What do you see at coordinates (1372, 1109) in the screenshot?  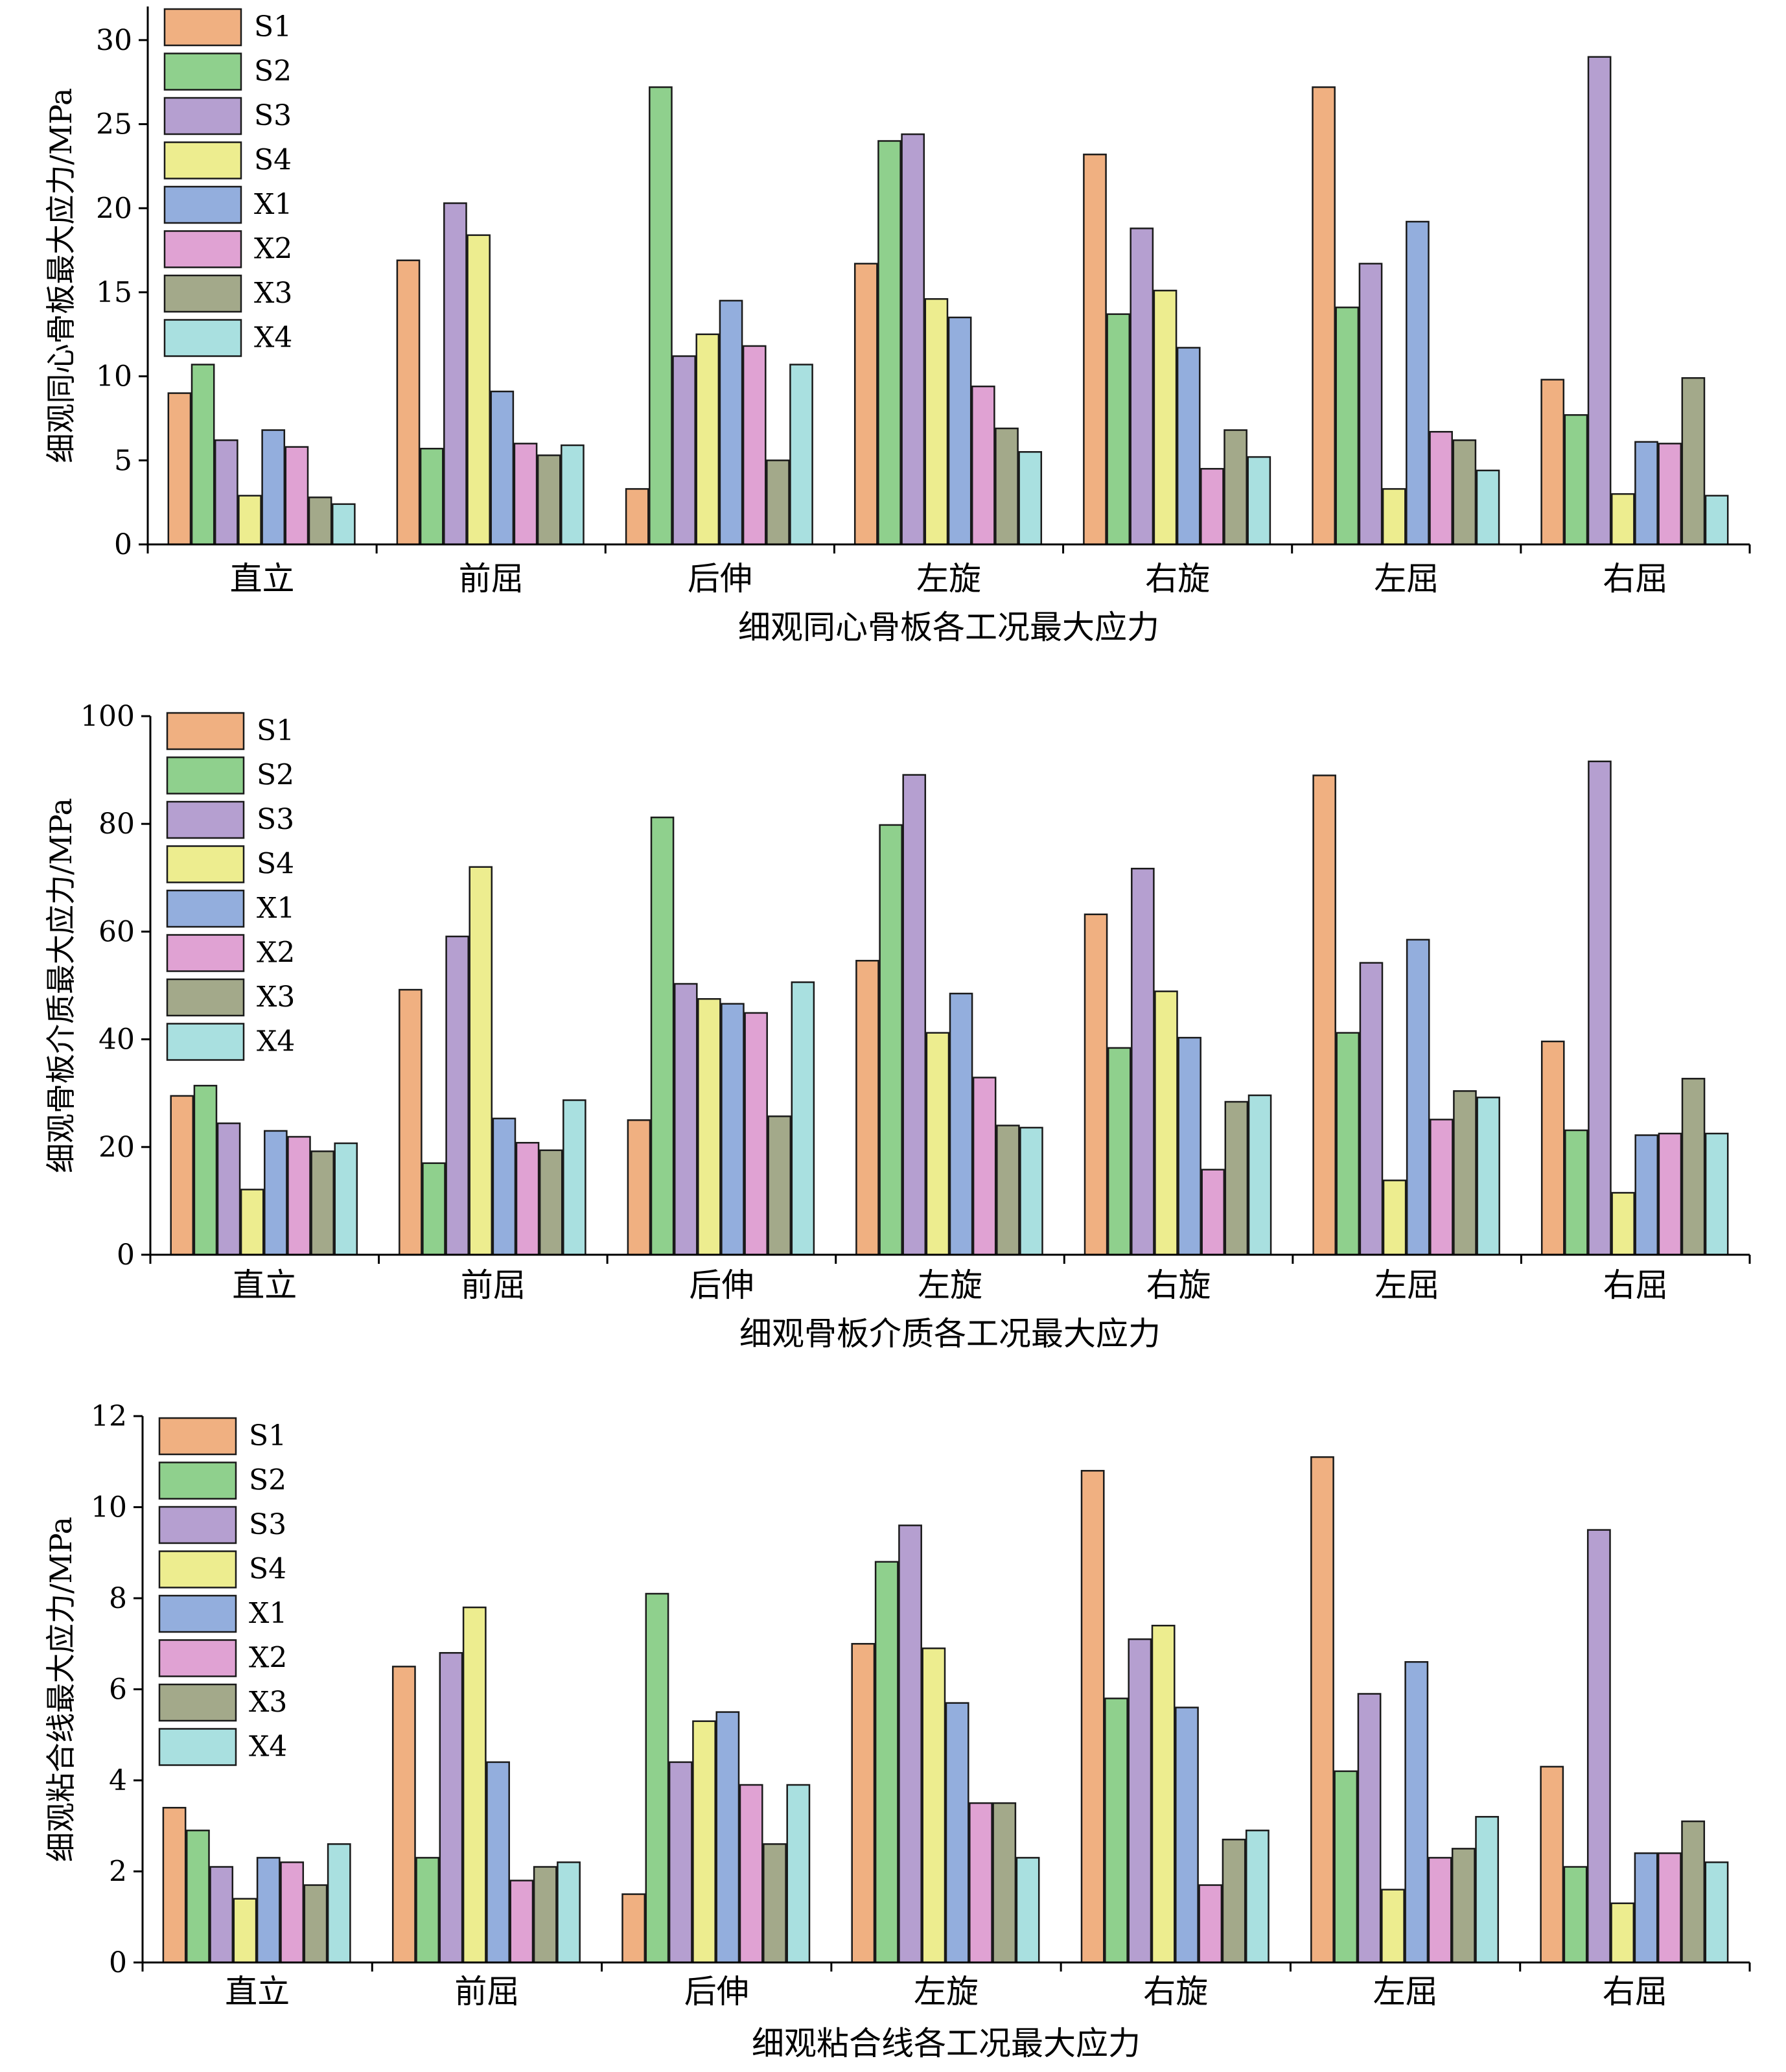 I see `bar-S3-左屈` at bounding box center [1372, 1109].